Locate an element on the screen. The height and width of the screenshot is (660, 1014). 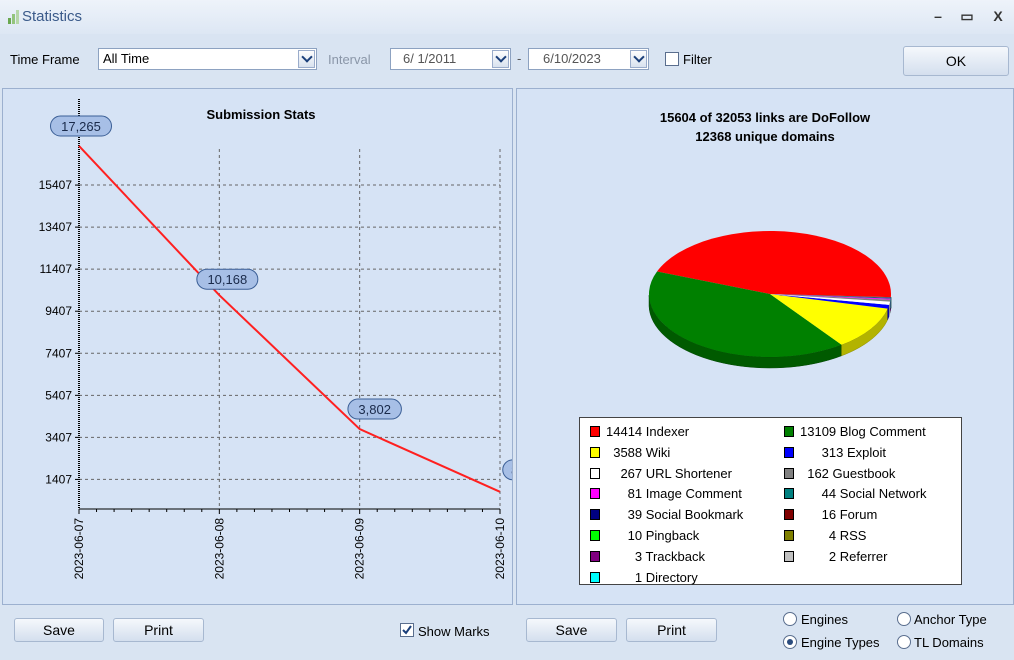
y-tick-label: 5407 is located at coordinates (58, 395).